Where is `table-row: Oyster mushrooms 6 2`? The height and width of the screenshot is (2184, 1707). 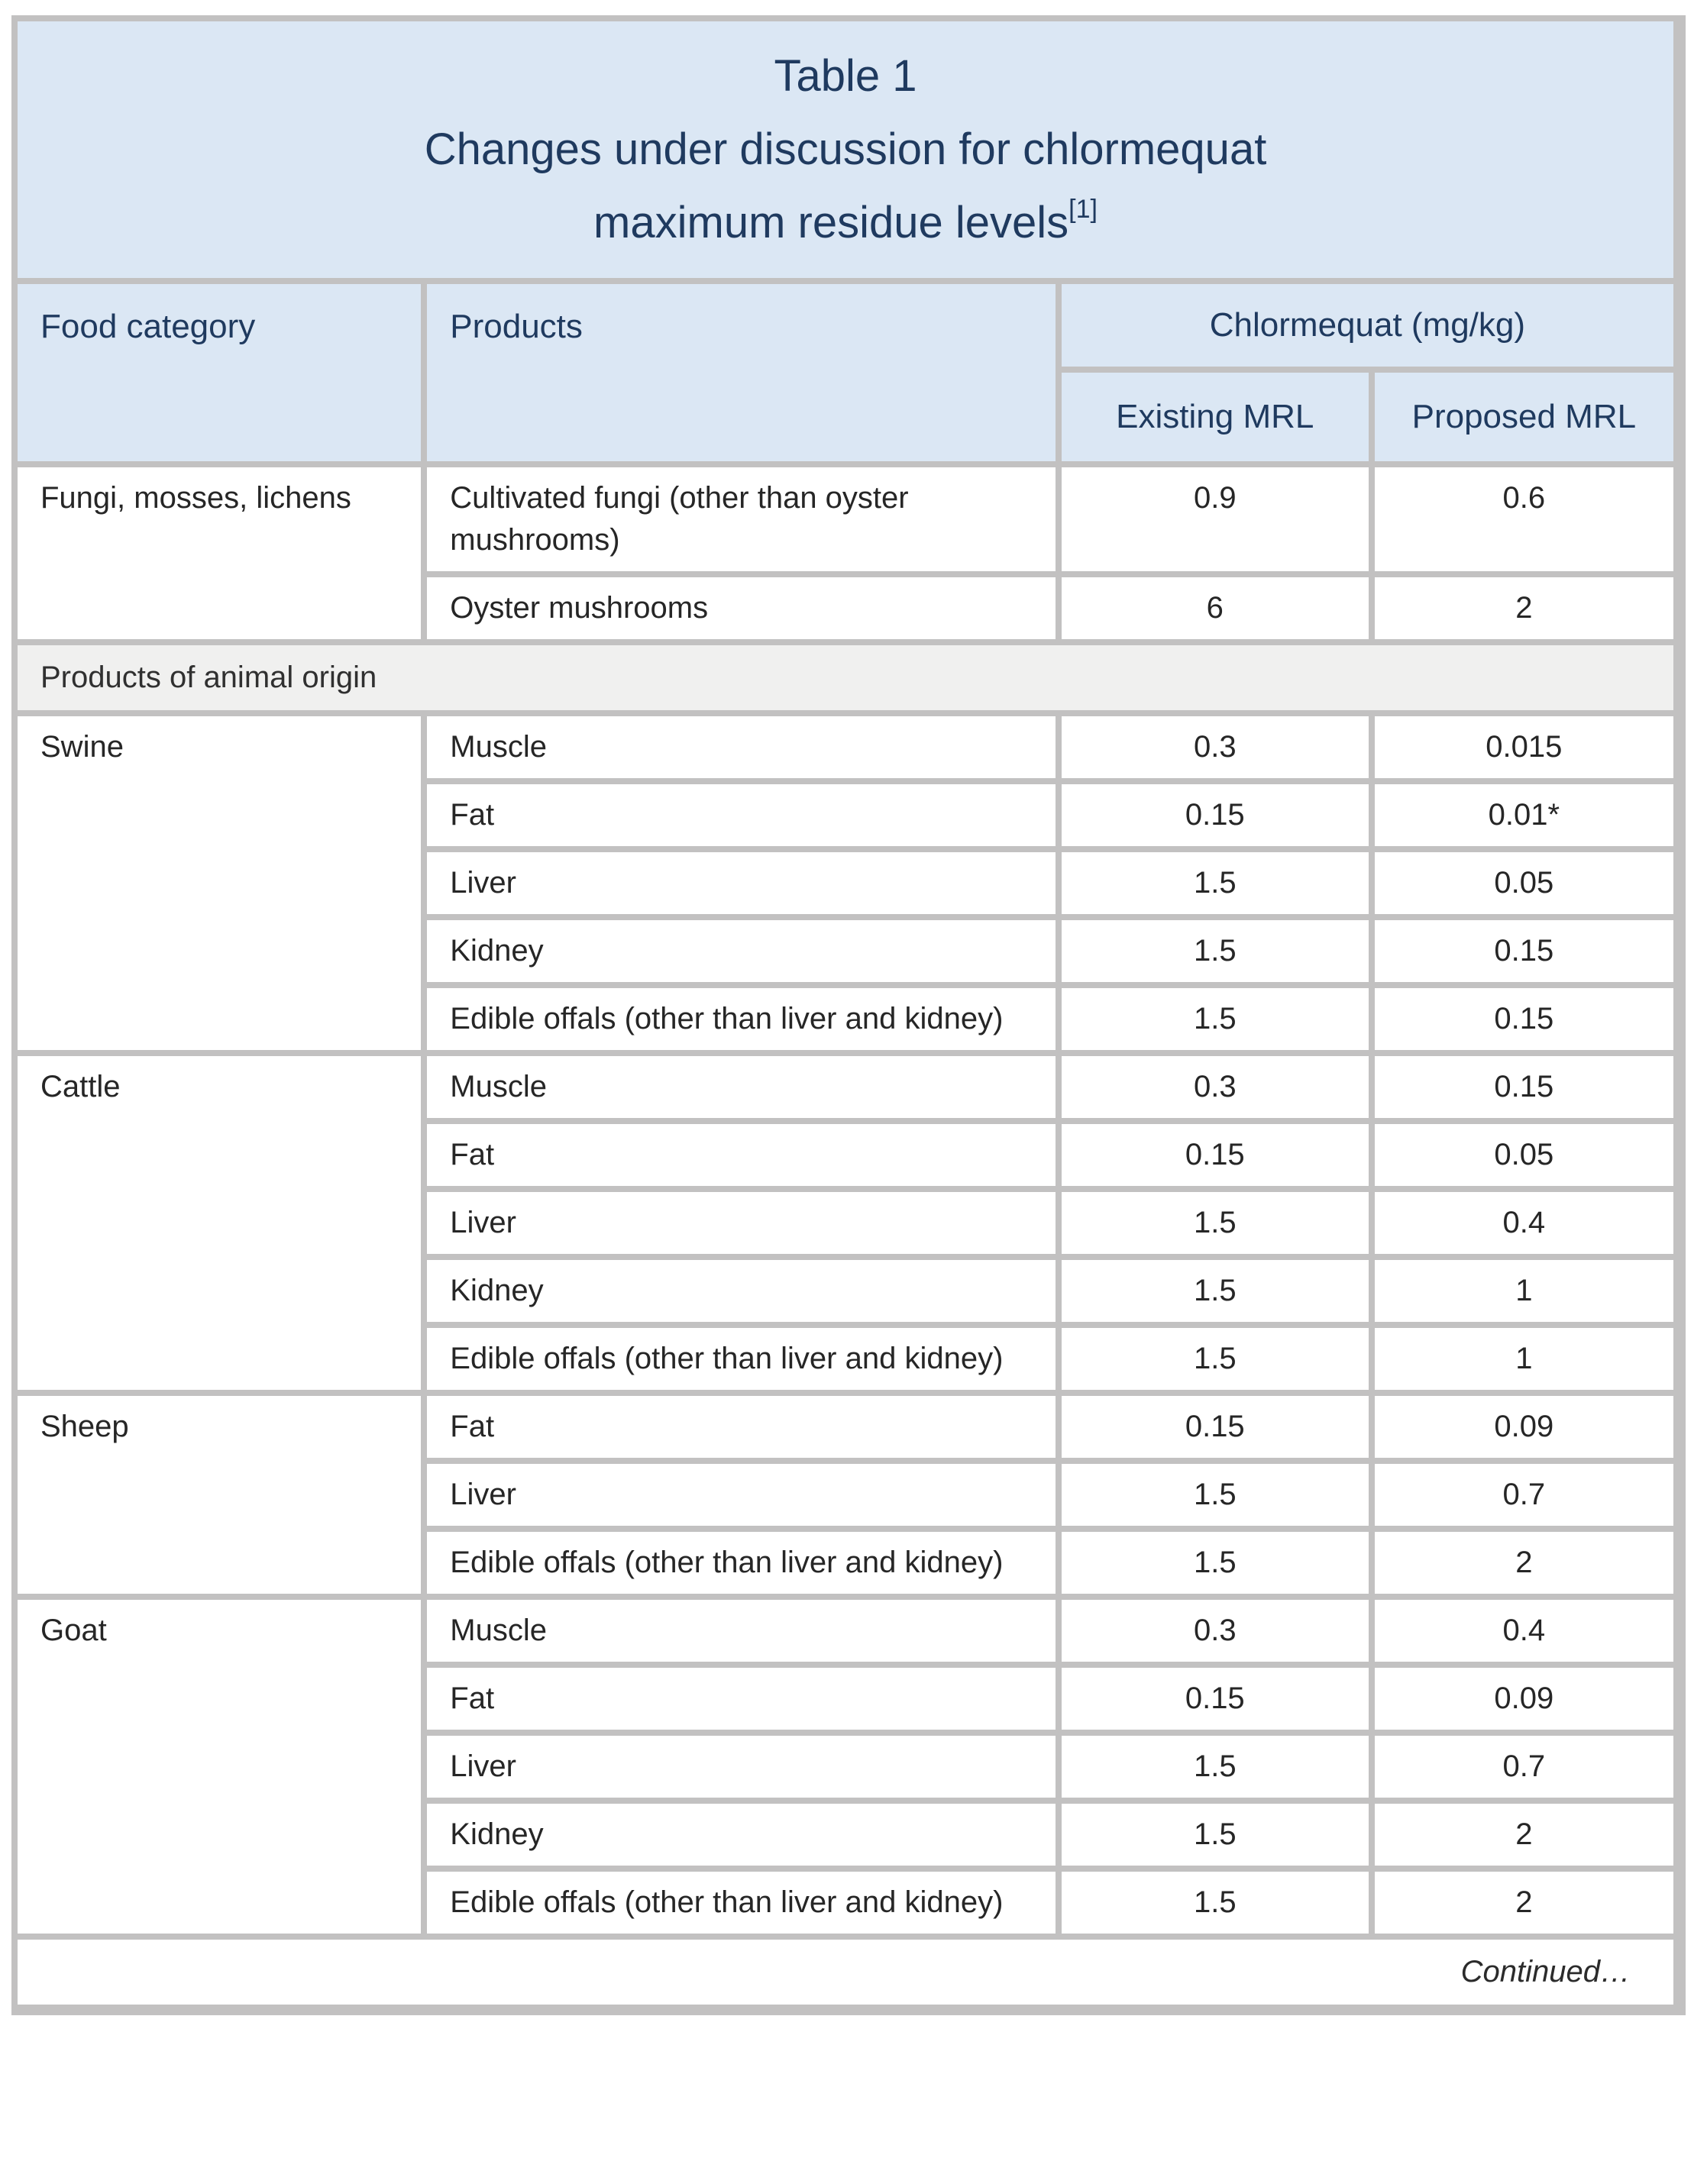 table-row: Oyster mushrooms 6 2 is located at coordinates (849, 608).